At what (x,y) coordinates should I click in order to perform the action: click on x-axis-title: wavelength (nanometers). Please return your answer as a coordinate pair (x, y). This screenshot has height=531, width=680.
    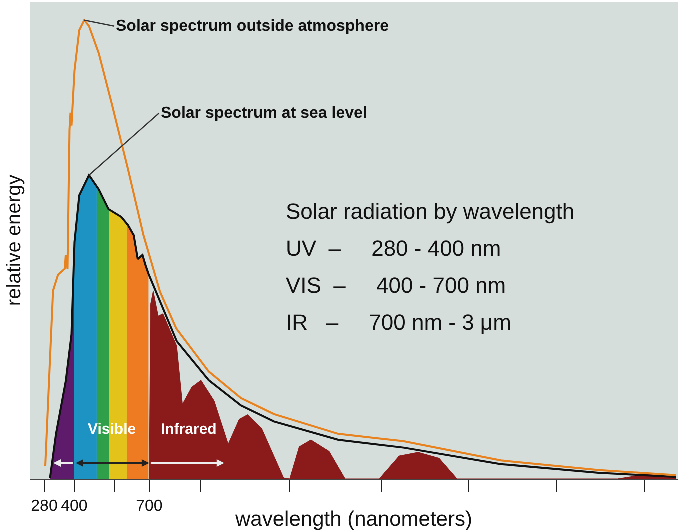
    Looking at the image, I should click on (353, 519).